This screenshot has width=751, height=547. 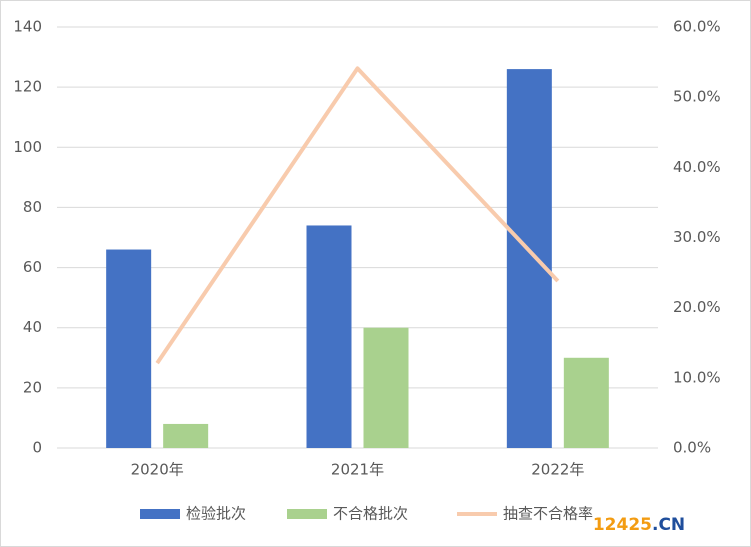 I want to click on y2-tick-label: 40.0%, so click(x=697, y=167).